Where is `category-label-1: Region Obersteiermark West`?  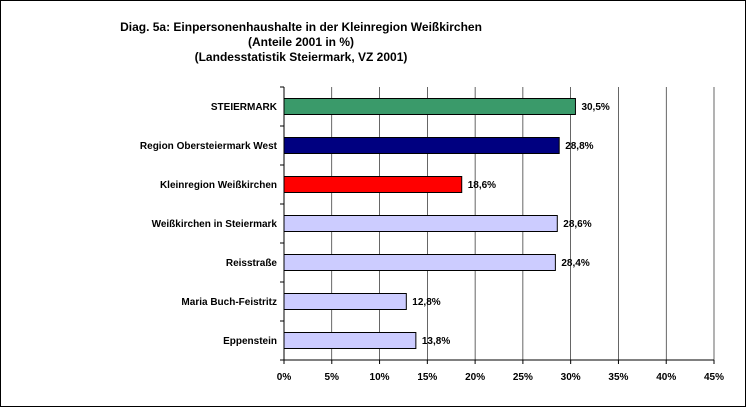 category-label-1: Region Obersteiermark West is located at coordinates (209, 146).